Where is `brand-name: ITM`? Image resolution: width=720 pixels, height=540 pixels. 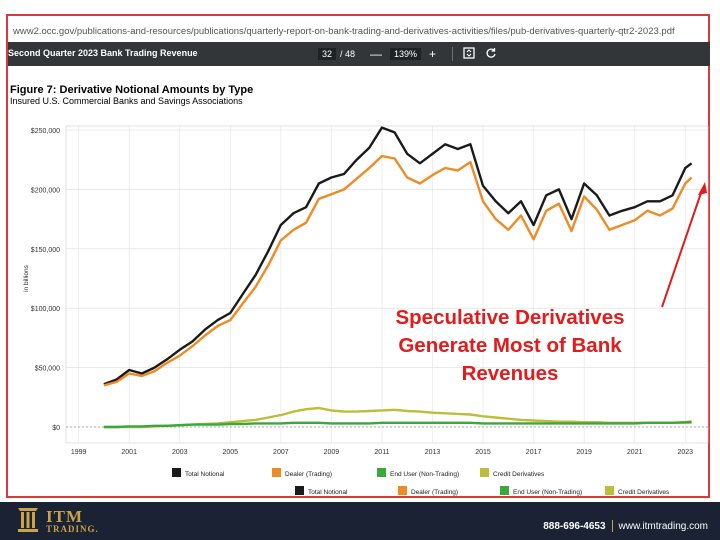
brand-name: ITM is located at coordinates (64, 516).